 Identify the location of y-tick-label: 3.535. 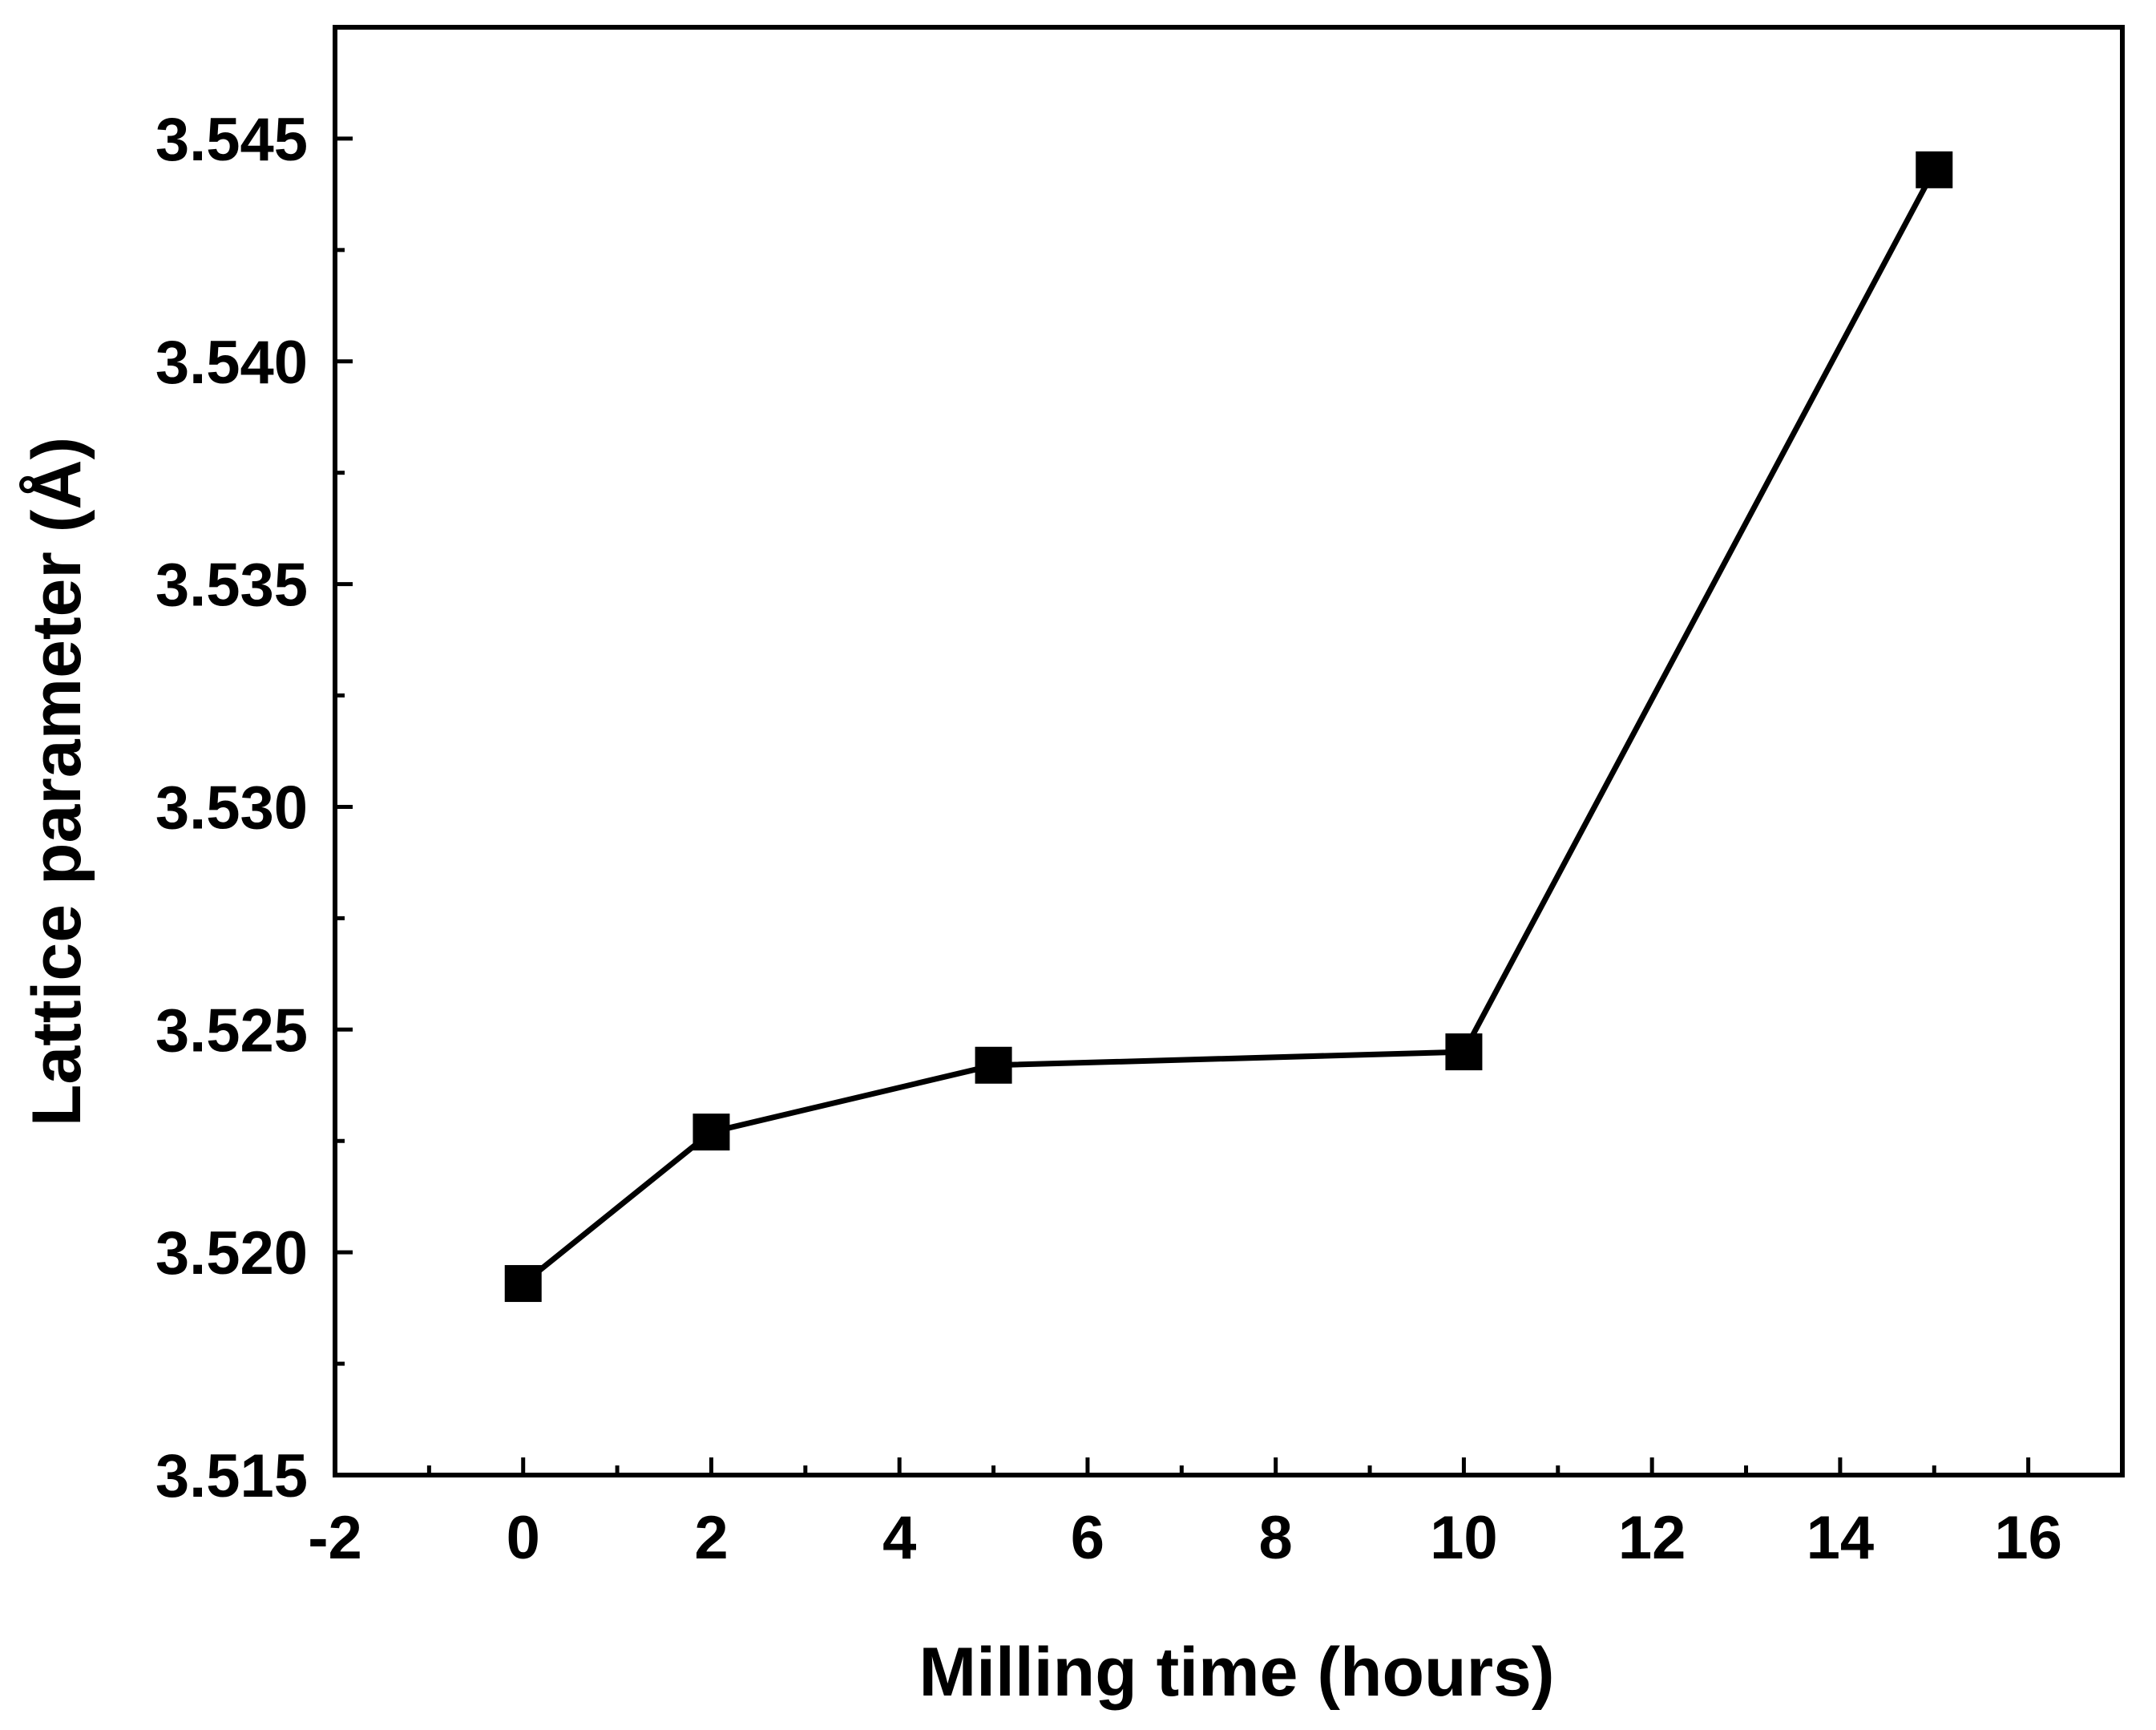
(231, 586).